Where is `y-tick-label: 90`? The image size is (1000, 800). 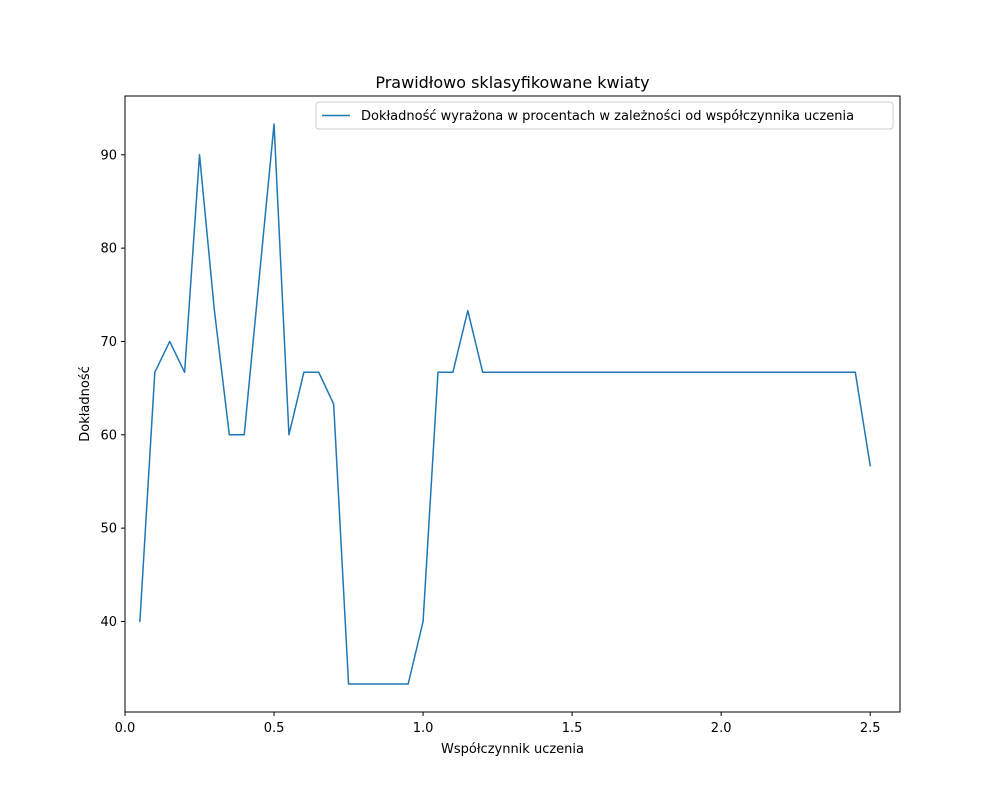
y-tick-label: 90 is located at coordinates (108, 155).